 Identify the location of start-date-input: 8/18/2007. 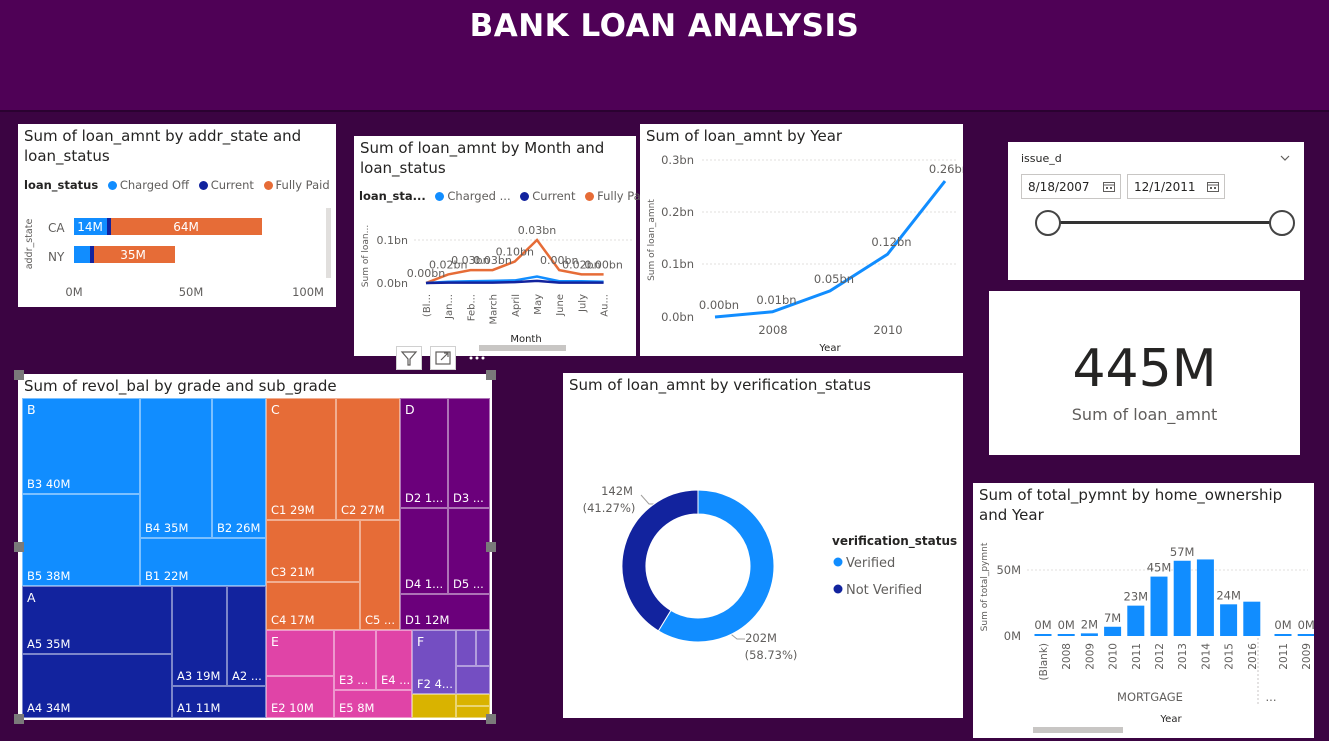
(1071, 186).